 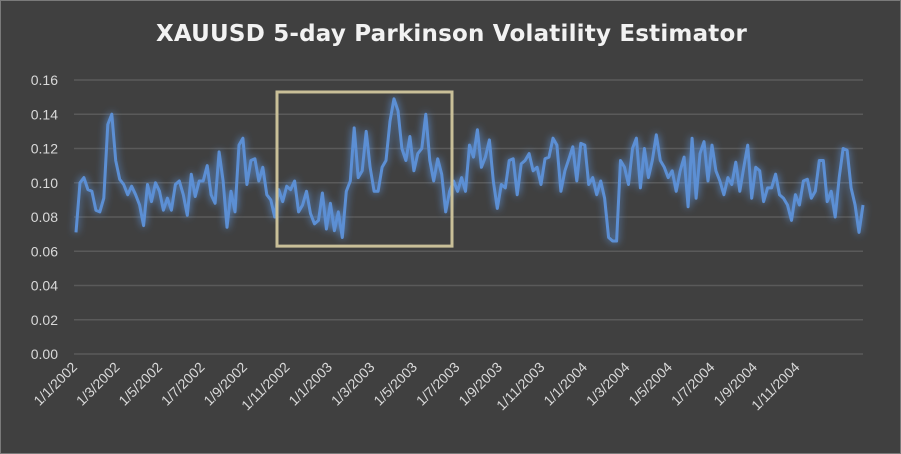 I want to click on x-tick-label: 1/1/2004, so click(x=565, y=384).